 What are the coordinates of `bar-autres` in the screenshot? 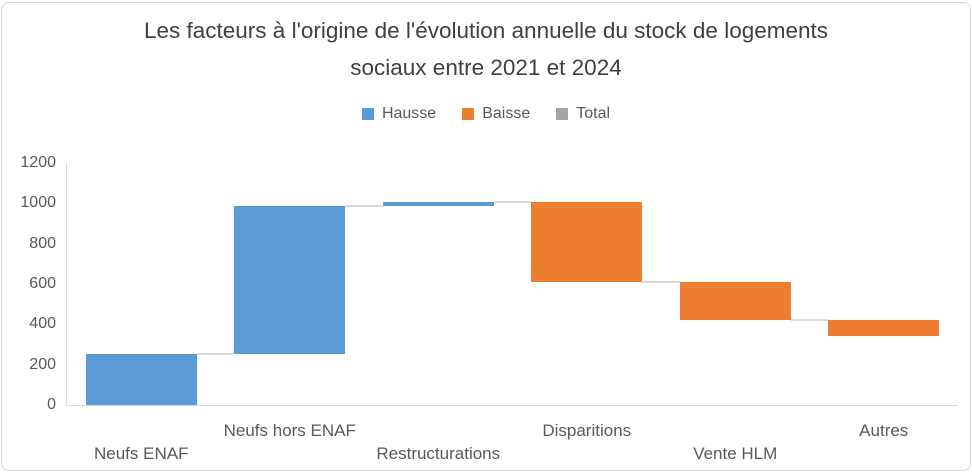 It's located at (884, 328).